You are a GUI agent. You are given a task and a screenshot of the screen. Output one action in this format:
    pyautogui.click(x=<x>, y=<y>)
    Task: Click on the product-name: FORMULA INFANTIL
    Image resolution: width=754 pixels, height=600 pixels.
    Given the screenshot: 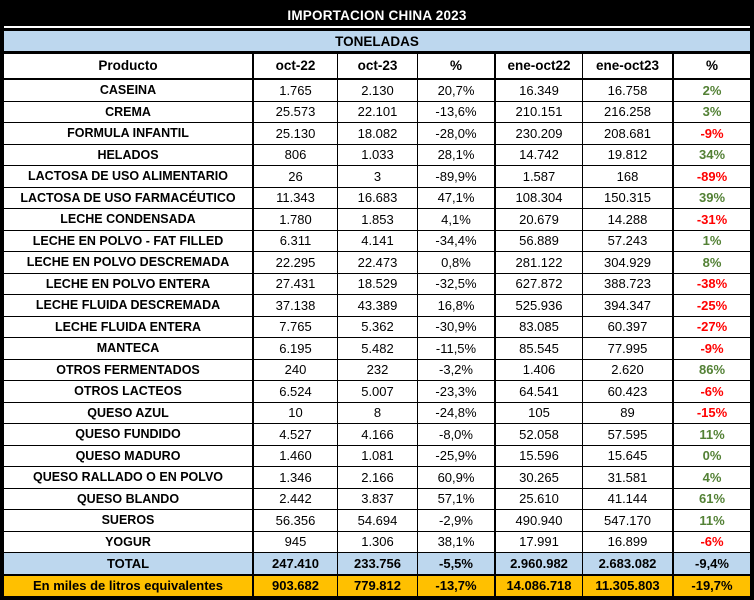 What is the action you would take?
    pyautogui.click(x=129, y=133)
    